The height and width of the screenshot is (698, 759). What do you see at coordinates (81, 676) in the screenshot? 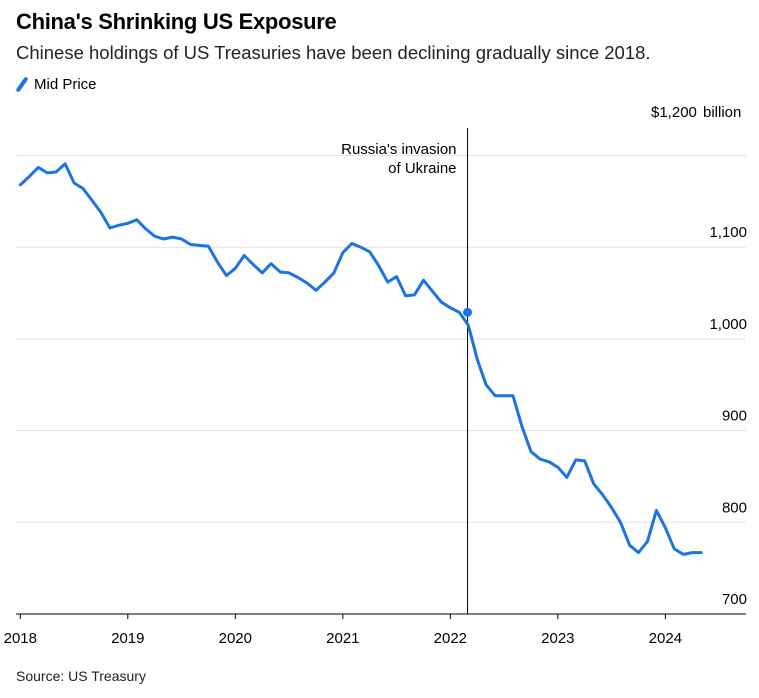
I see `source-note: Source: US Treasury` at bounding box center [81, 676].